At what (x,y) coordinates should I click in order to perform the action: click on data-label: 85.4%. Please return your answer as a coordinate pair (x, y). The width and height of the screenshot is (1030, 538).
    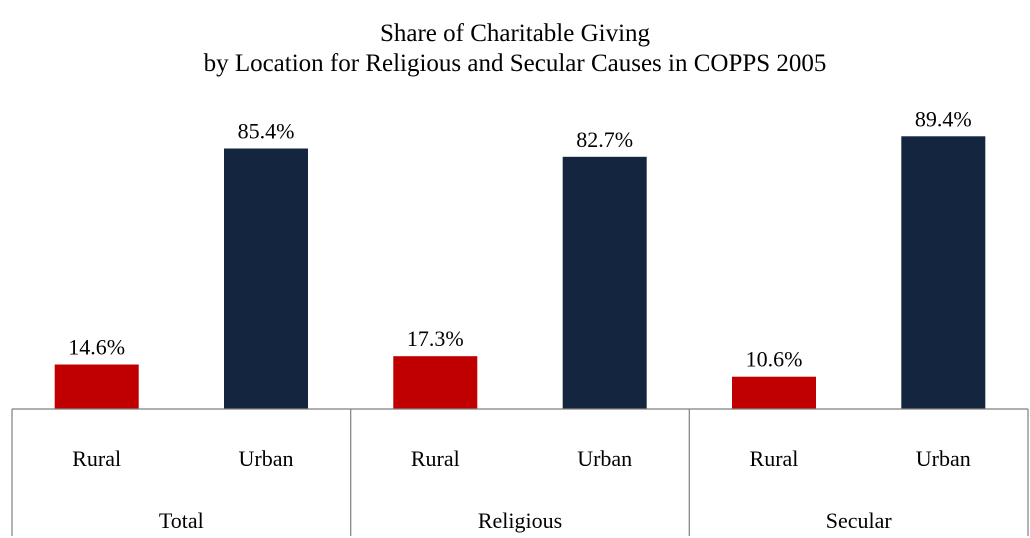
    Looking at the image, I should click on (266, 131).